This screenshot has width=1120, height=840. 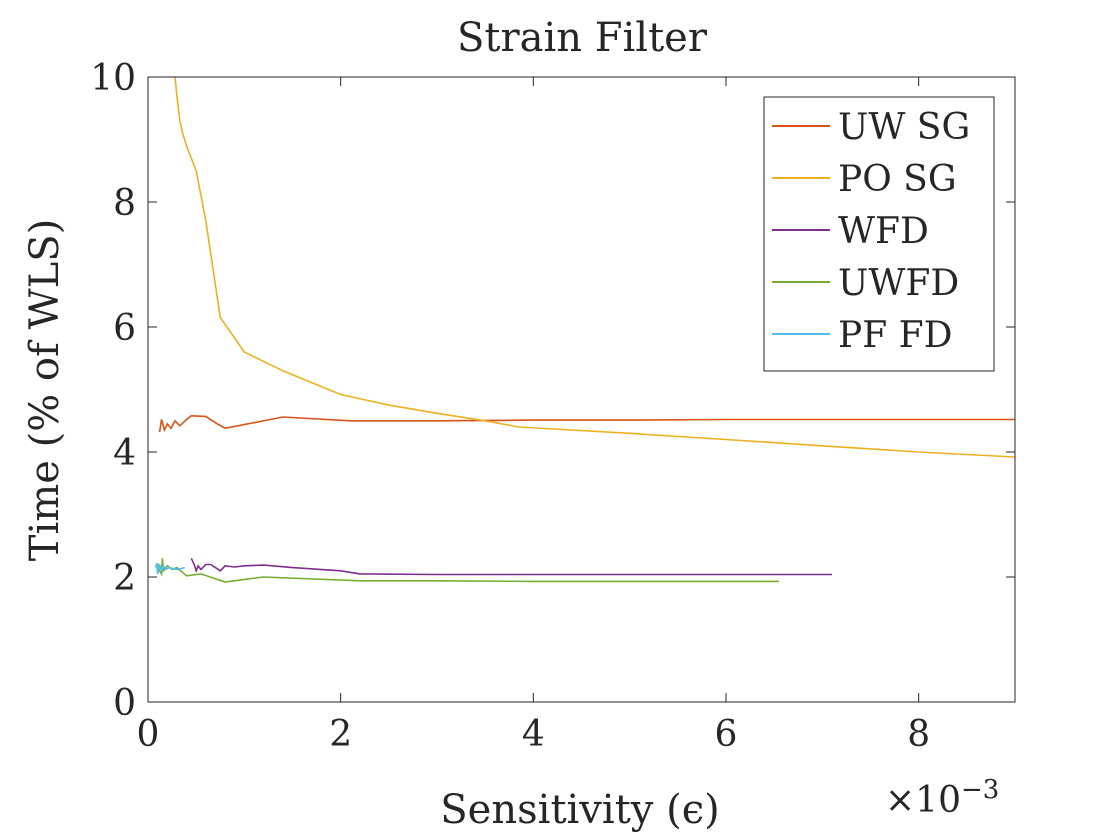 I want to click on legend: UW SG PO SG WFD UWFD PF FD, so click(x=879, y=234).